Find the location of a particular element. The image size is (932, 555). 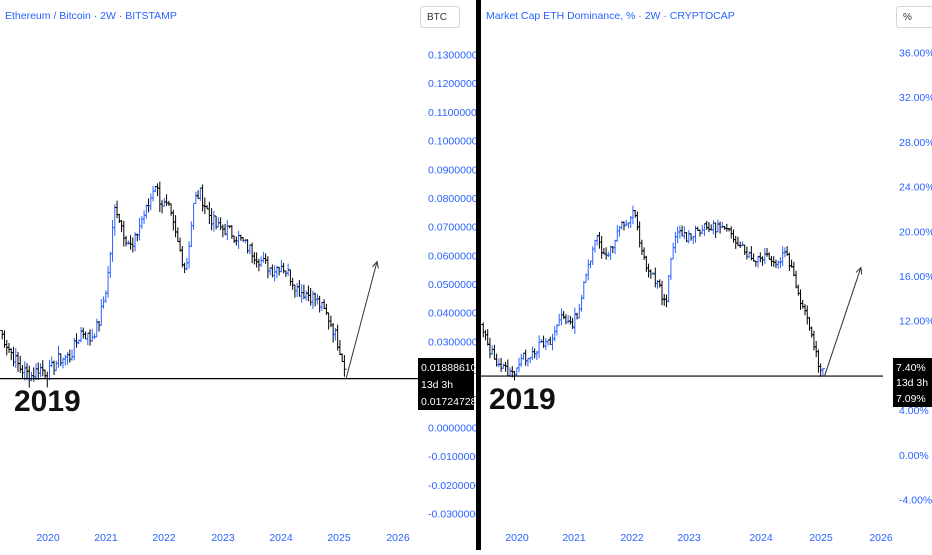

right-x-tick-label: 2023 is located at coordinates (689, 538).